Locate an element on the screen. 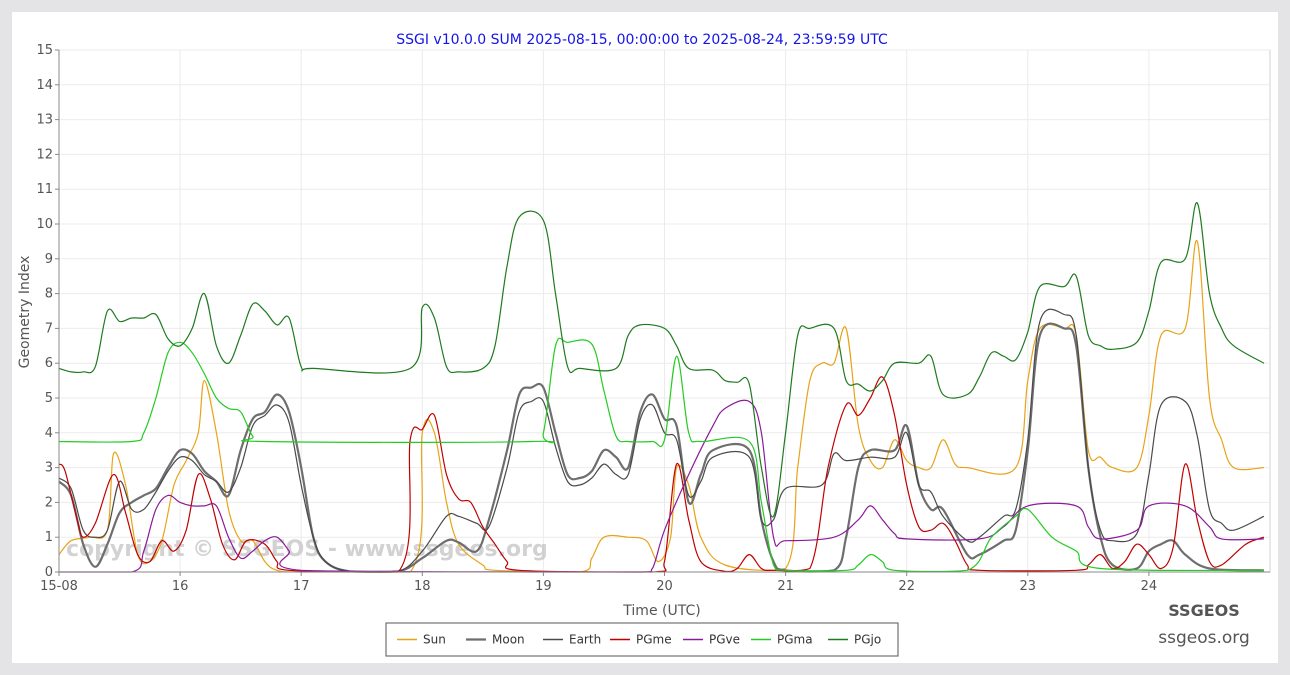 The image size is (1290, 675). y-tick-label: 1 is located at coordinates (49, 537).